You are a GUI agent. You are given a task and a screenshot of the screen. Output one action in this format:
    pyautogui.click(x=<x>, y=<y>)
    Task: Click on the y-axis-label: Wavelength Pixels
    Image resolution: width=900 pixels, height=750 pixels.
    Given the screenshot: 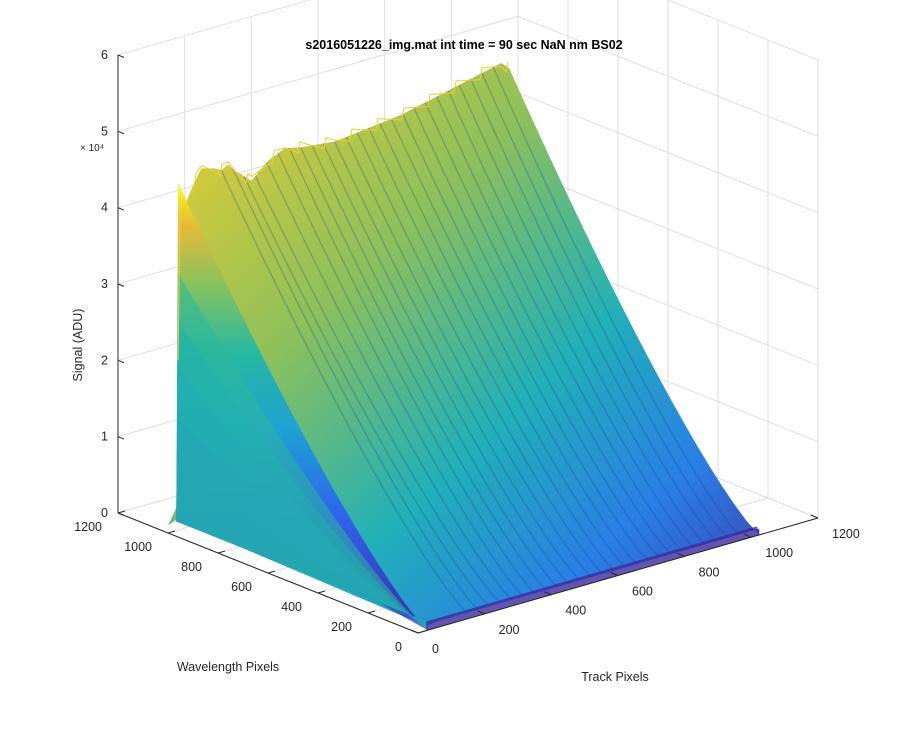 What is the action you would take?
    pyautogui.click(x=228, y=667)
    